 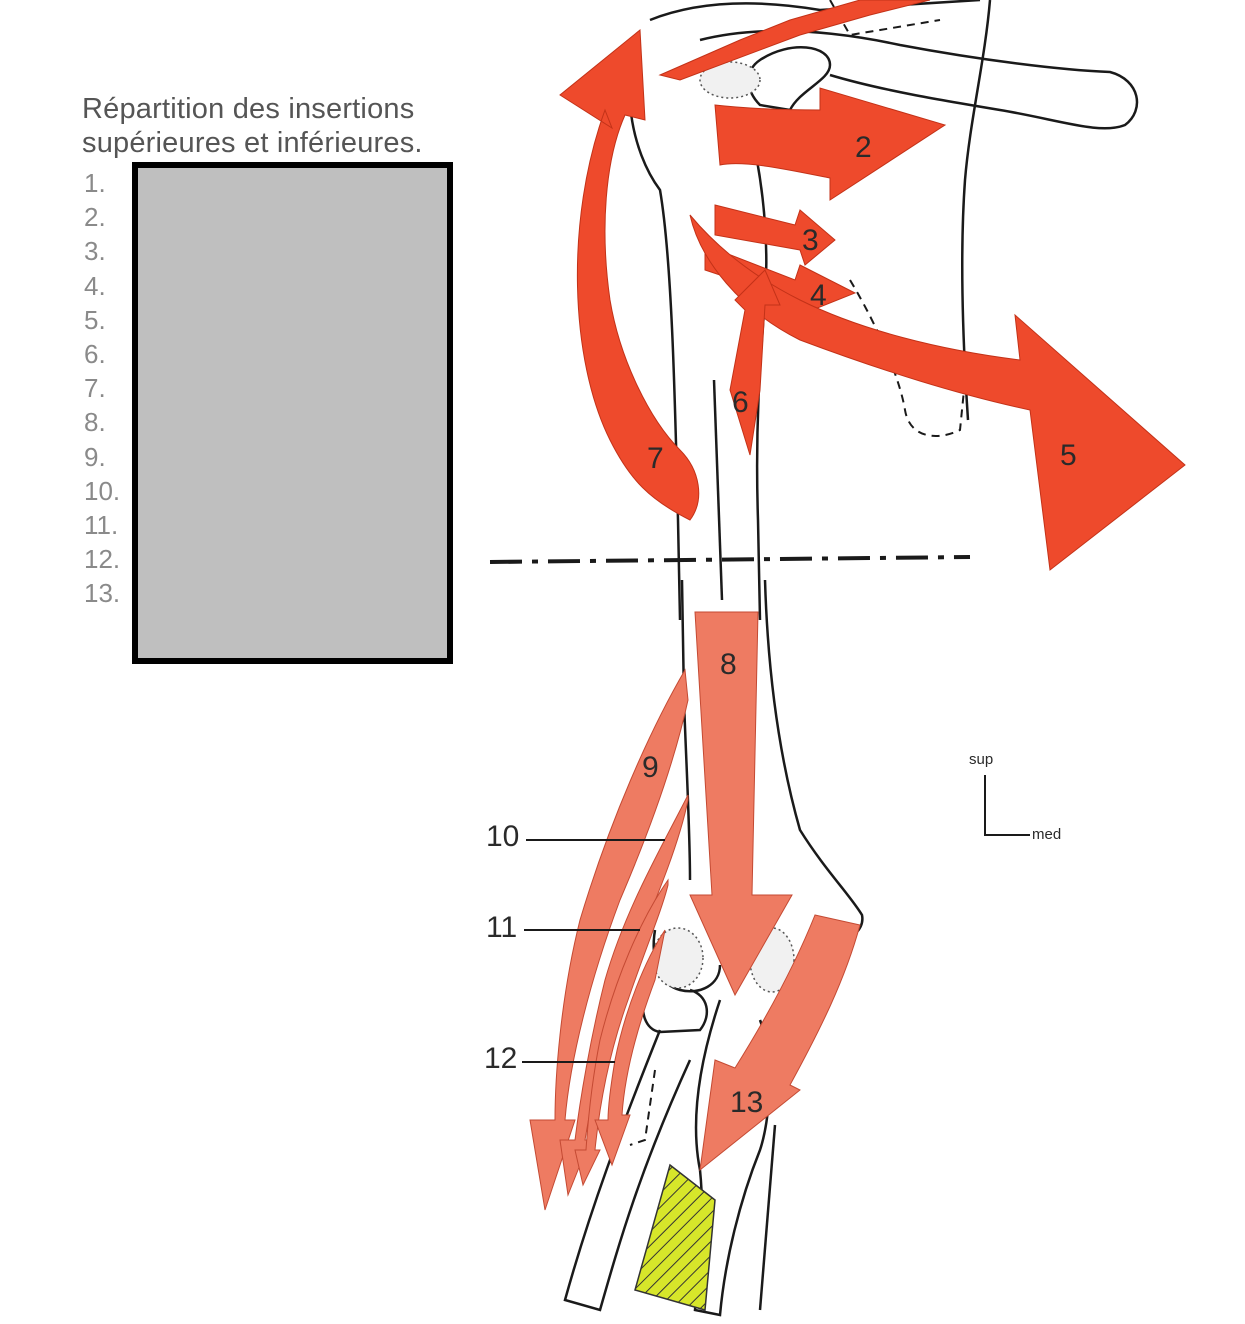 What do you see at coordinates (675, 1237) in the screenshot?
I see `tendon-hatched-area` at bounding box center [675, 1237].